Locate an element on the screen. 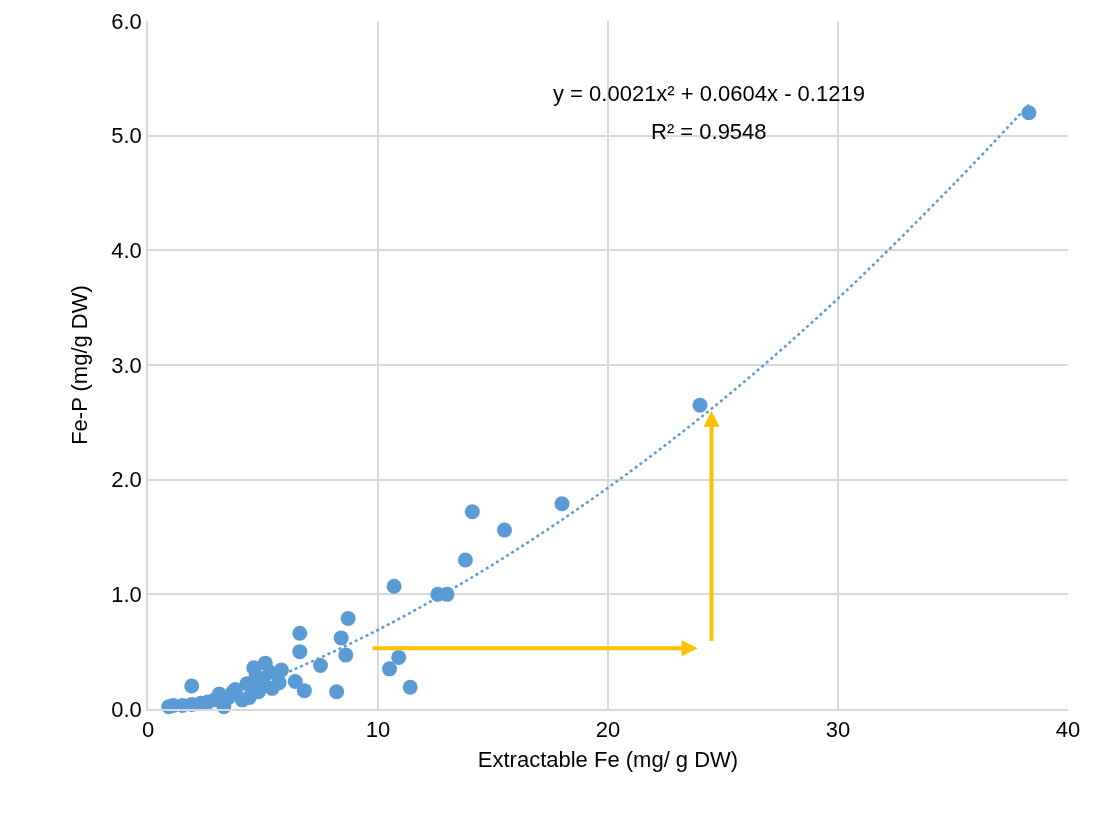 This screenshot has width=1112, height=815. y-tick-label: 5.0 is located at coordinates (126, 136).